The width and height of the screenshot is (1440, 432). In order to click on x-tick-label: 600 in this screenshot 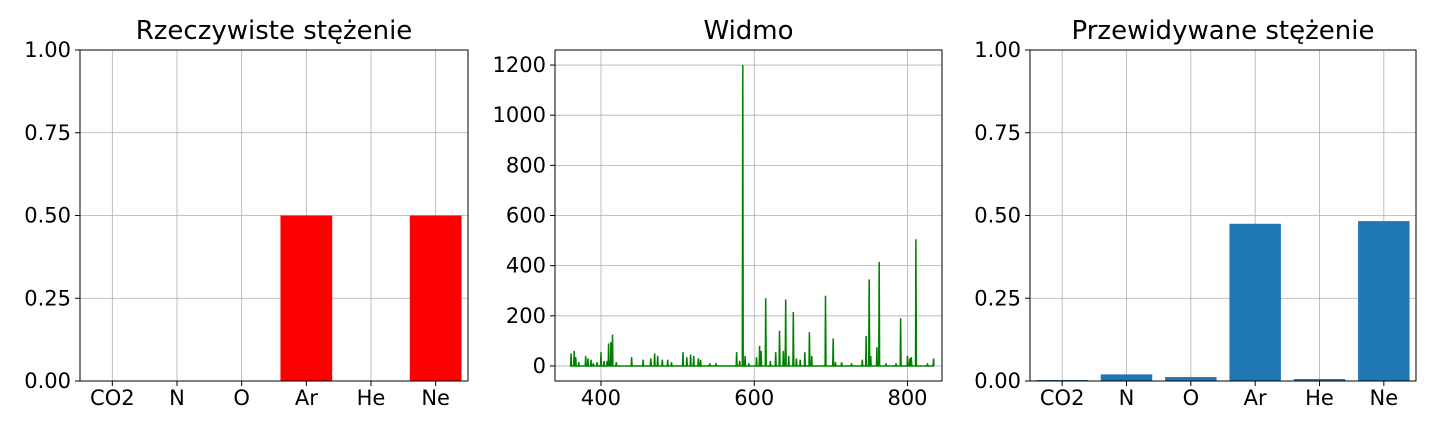, I will do `click(754, 398)`.